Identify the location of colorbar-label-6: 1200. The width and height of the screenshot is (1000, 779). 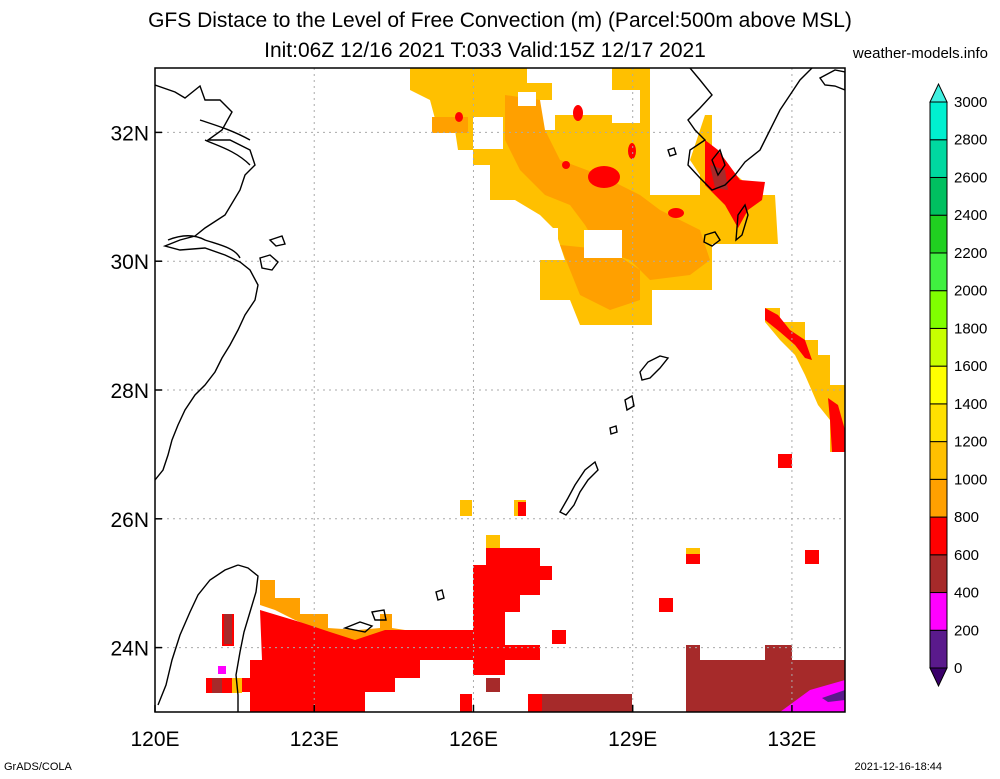
(970, 442).